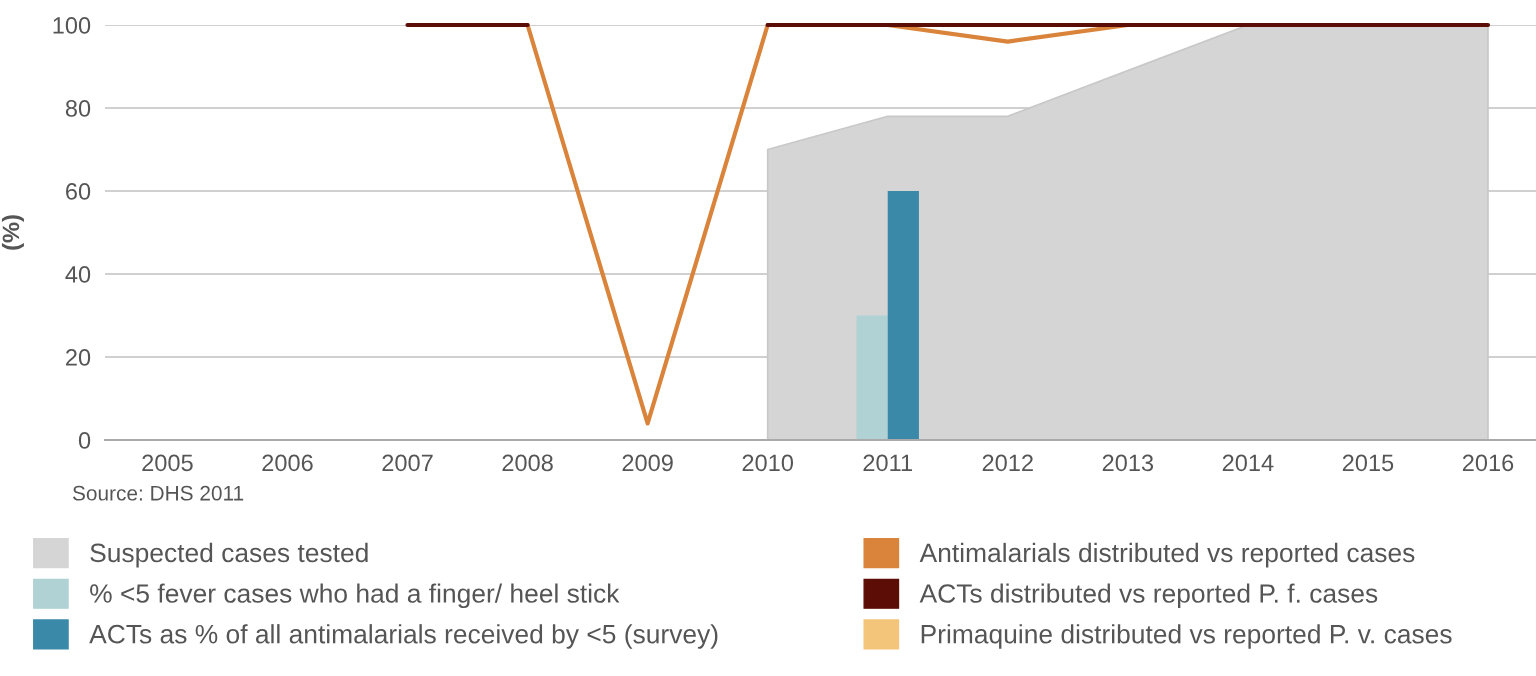  What do you see at coordinates (1148, 596) in the screenshot?
I see `legend-label: ACTs distributed vs reported P. f. cases` at bounding box center [1148, 596].